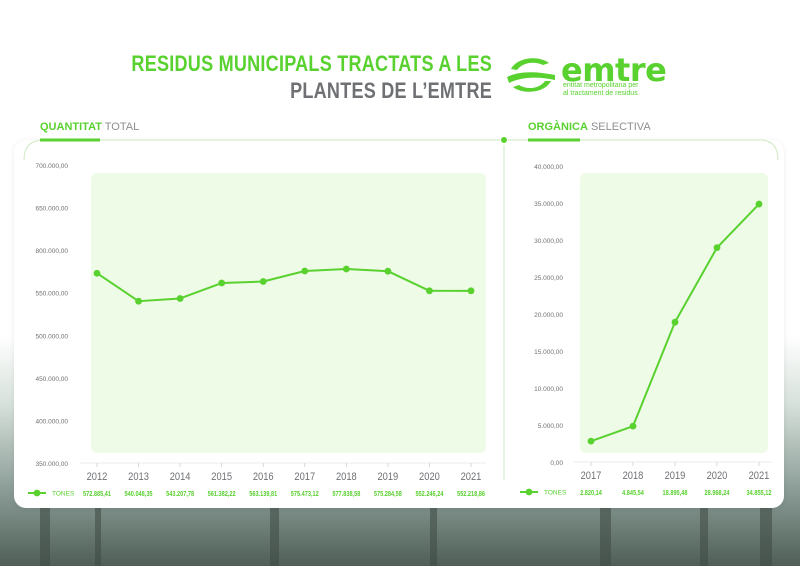 The image size is (800, 566). What do you see at coordinates (619, 127) in the screenshot?
I see `section-label-organic-rest: SELECTIVA` at bounding box center [619, 127].